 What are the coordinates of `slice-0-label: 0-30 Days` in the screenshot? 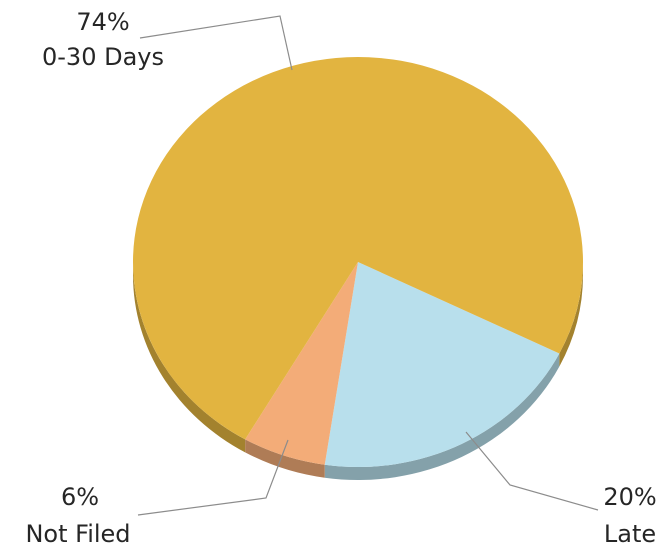 It's located at (103, 57).